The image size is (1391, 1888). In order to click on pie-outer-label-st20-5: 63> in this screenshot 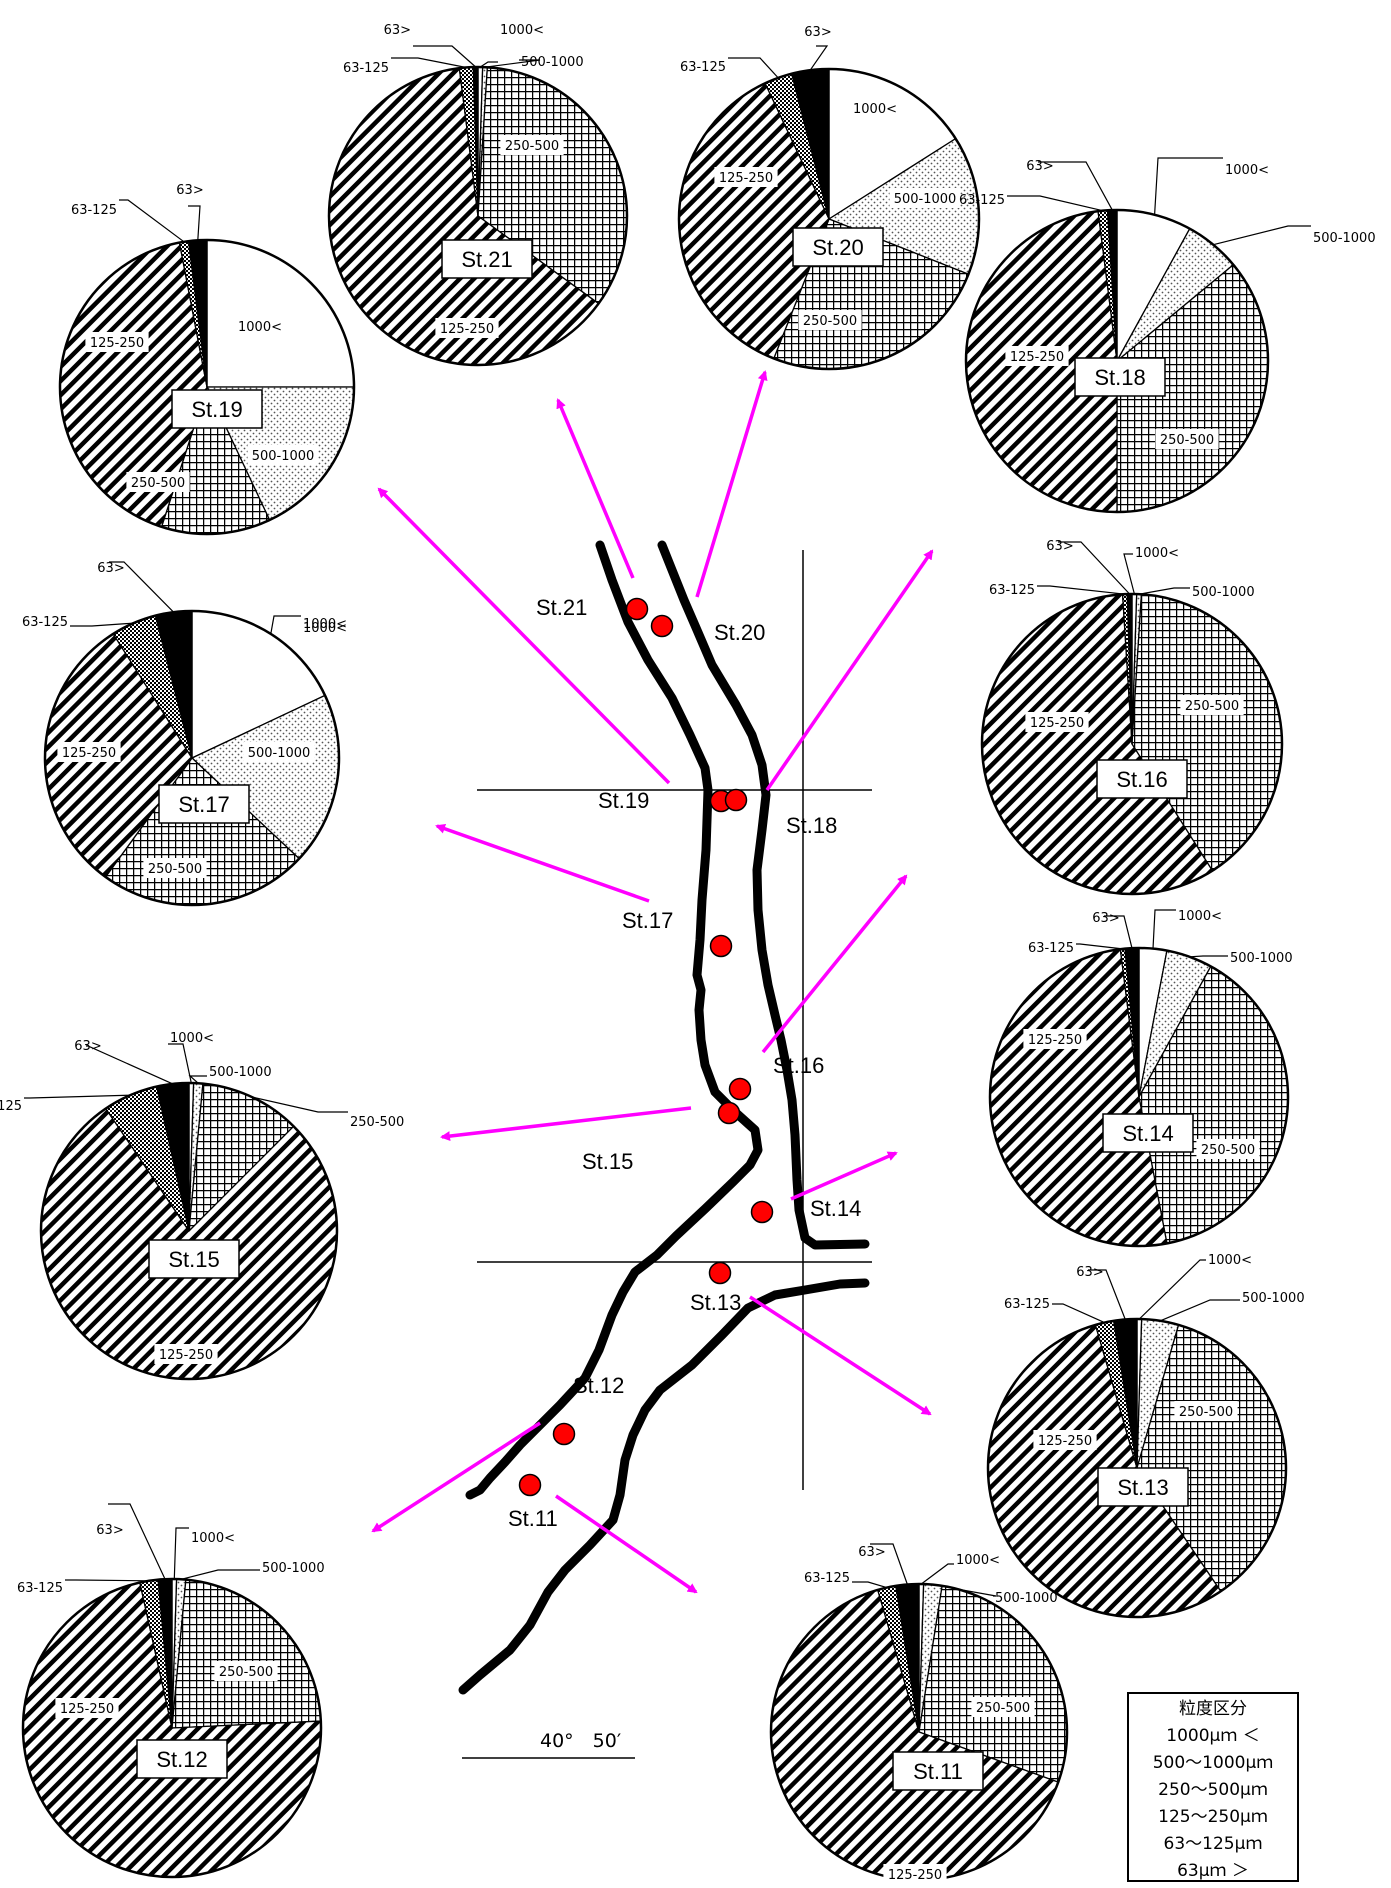, I will do `click(817, 32)`.